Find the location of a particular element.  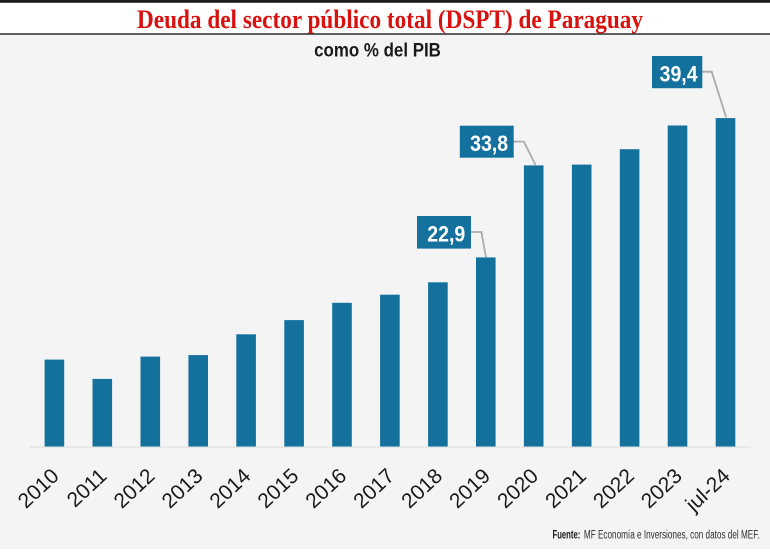

svg-text: 39,4 is located at coordinates (679, 73).